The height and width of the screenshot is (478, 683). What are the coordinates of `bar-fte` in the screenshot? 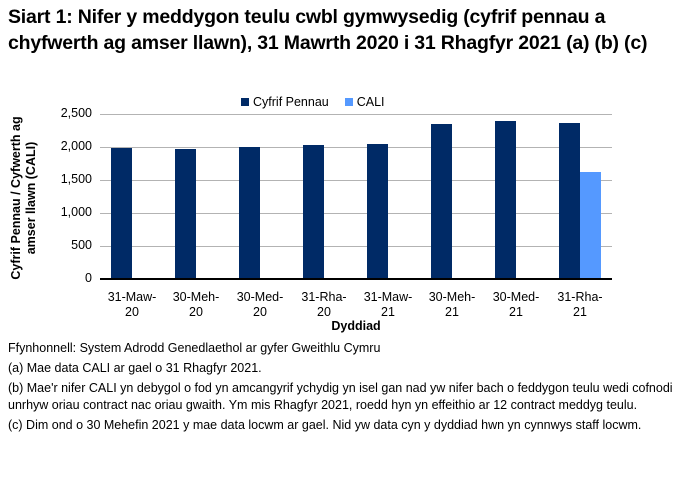 It's located at (590, 225).